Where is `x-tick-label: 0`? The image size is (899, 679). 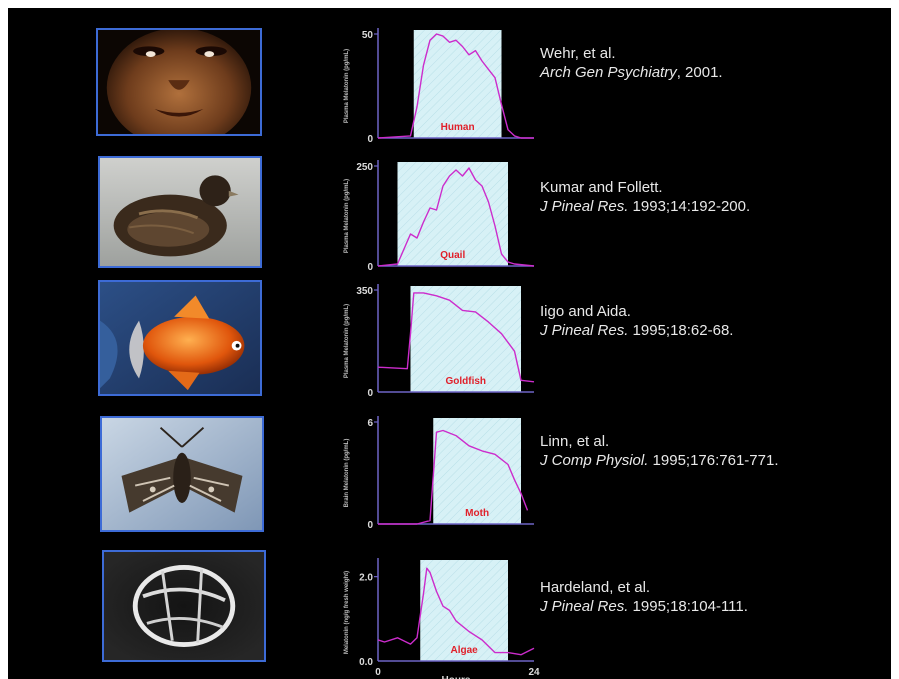
x-tick-label: 0 is located at coordinates (378, 672).